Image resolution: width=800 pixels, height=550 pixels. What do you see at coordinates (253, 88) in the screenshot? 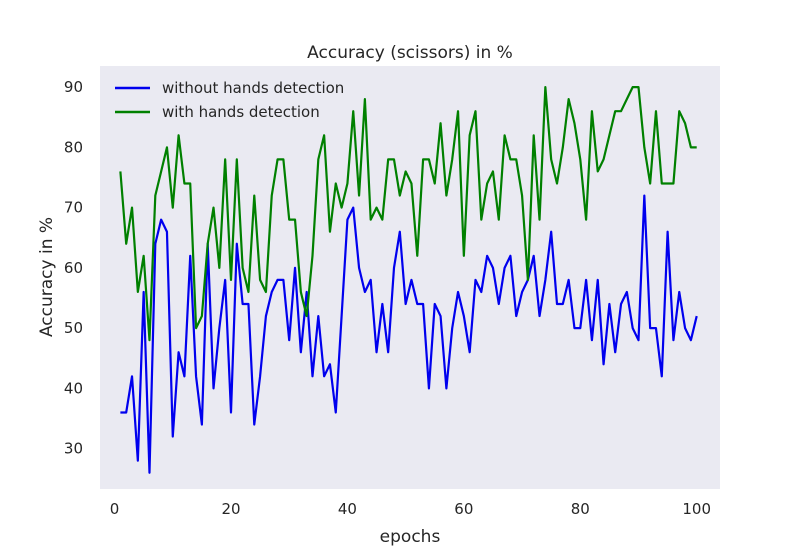
I see `legend-label-without-hands-detection: without hands detection` at bounding box center [253, 88].